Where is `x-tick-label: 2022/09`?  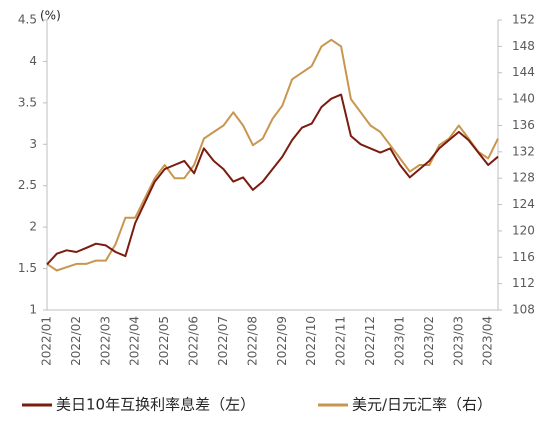
x-tick-label: 2022/09 is located at coordinates (282, 341).